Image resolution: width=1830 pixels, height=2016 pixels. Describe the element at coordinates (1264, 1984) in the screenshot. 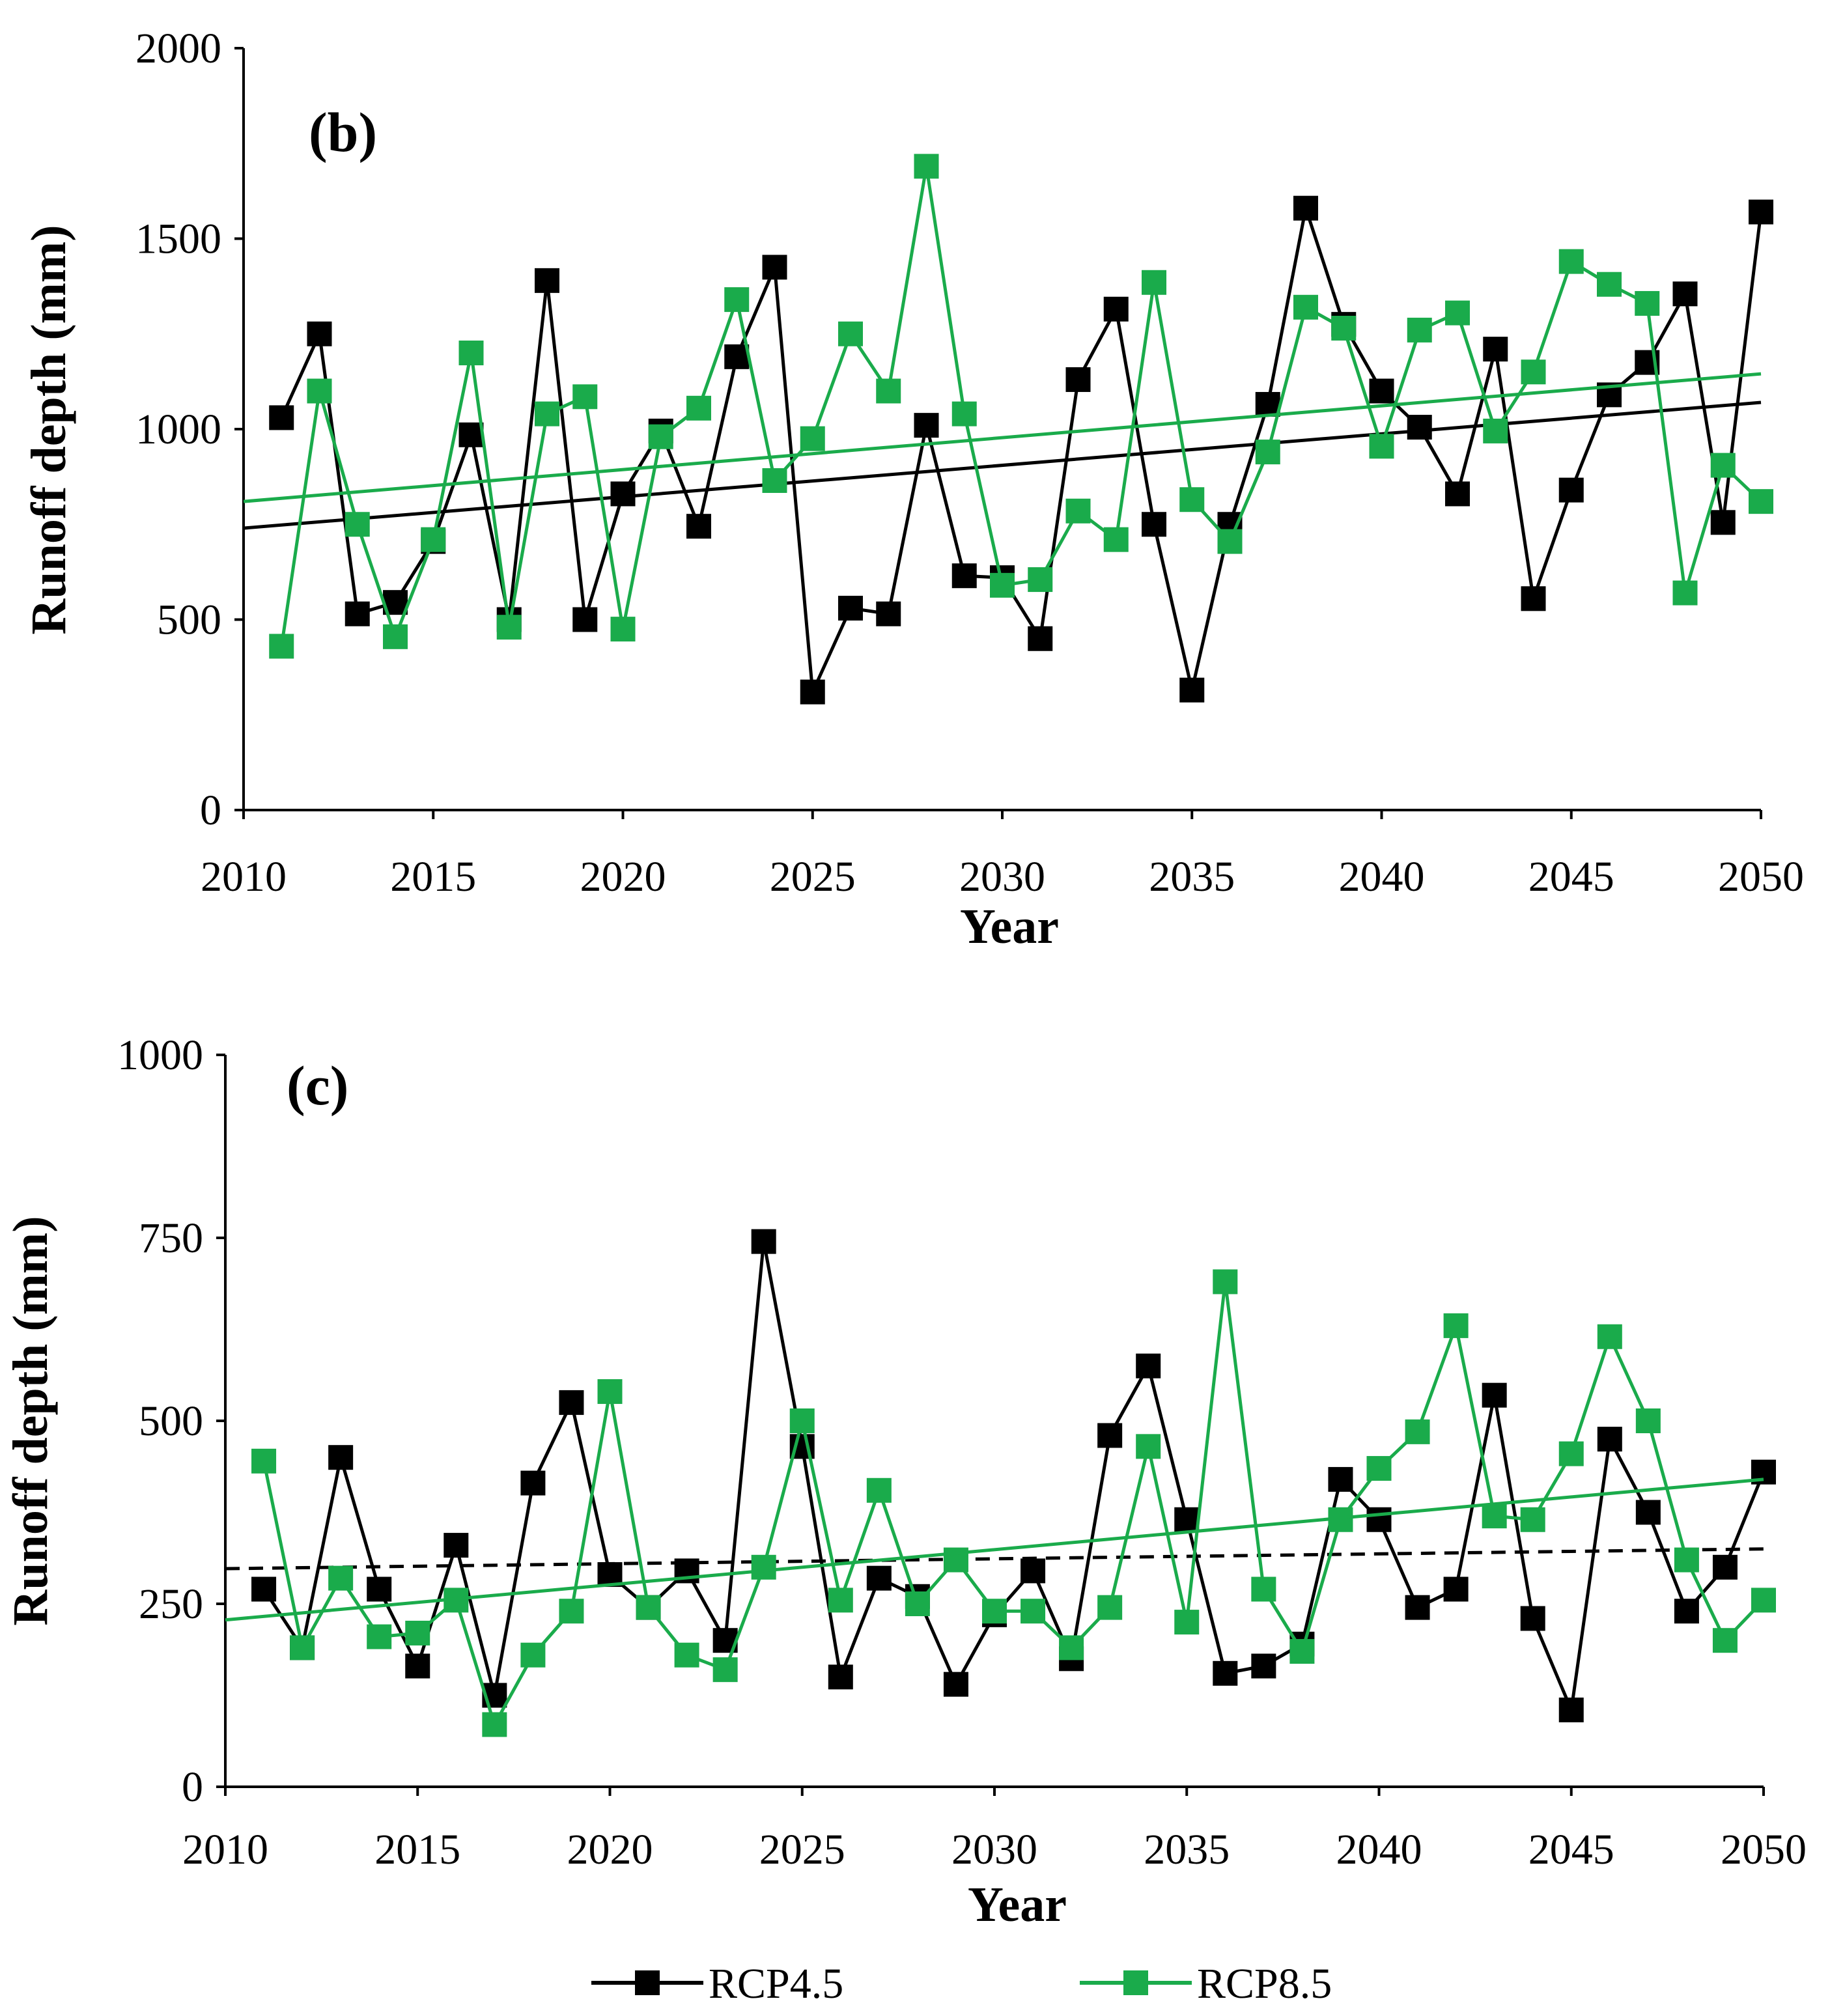

I see `legend-rcp85-label: RCP8.5` at that location.